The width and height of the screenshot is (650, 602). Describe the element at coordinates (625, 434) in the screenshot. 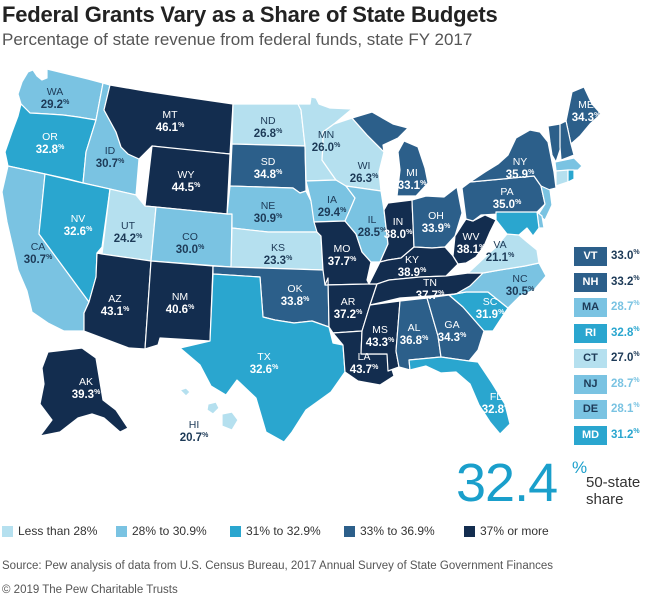

I see `small-state-value-MD: 31.2%` at that location.